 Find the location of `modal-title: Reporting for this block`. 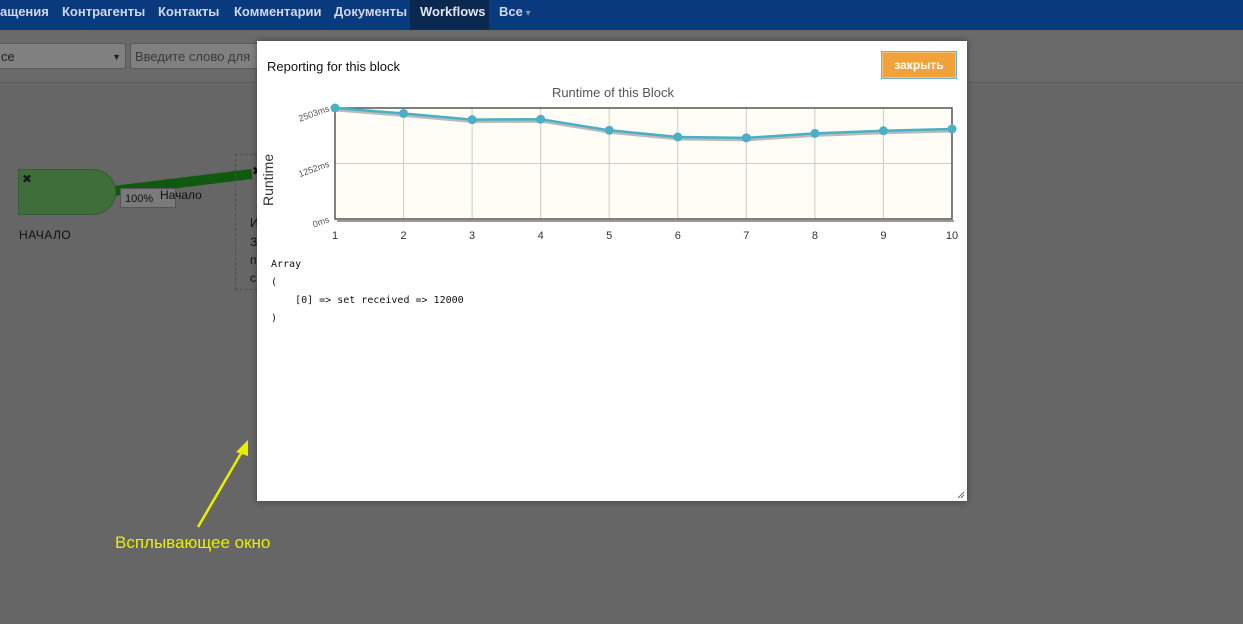

modal-title: Reporting for this block is located at coordinates (333, 66).